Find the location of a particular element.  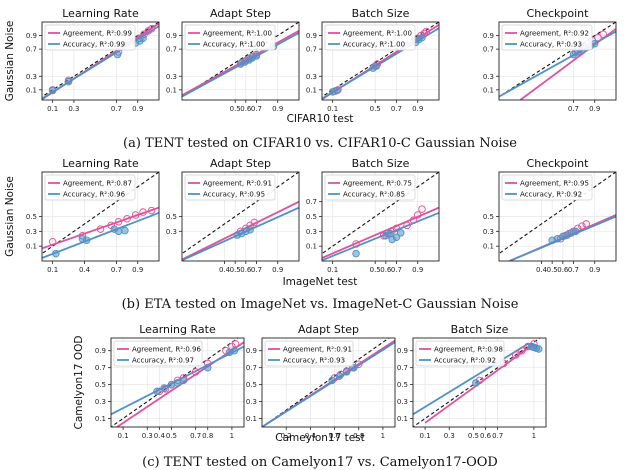

panel-9-accuracy-fit-line is located at coordinates (328, 384).